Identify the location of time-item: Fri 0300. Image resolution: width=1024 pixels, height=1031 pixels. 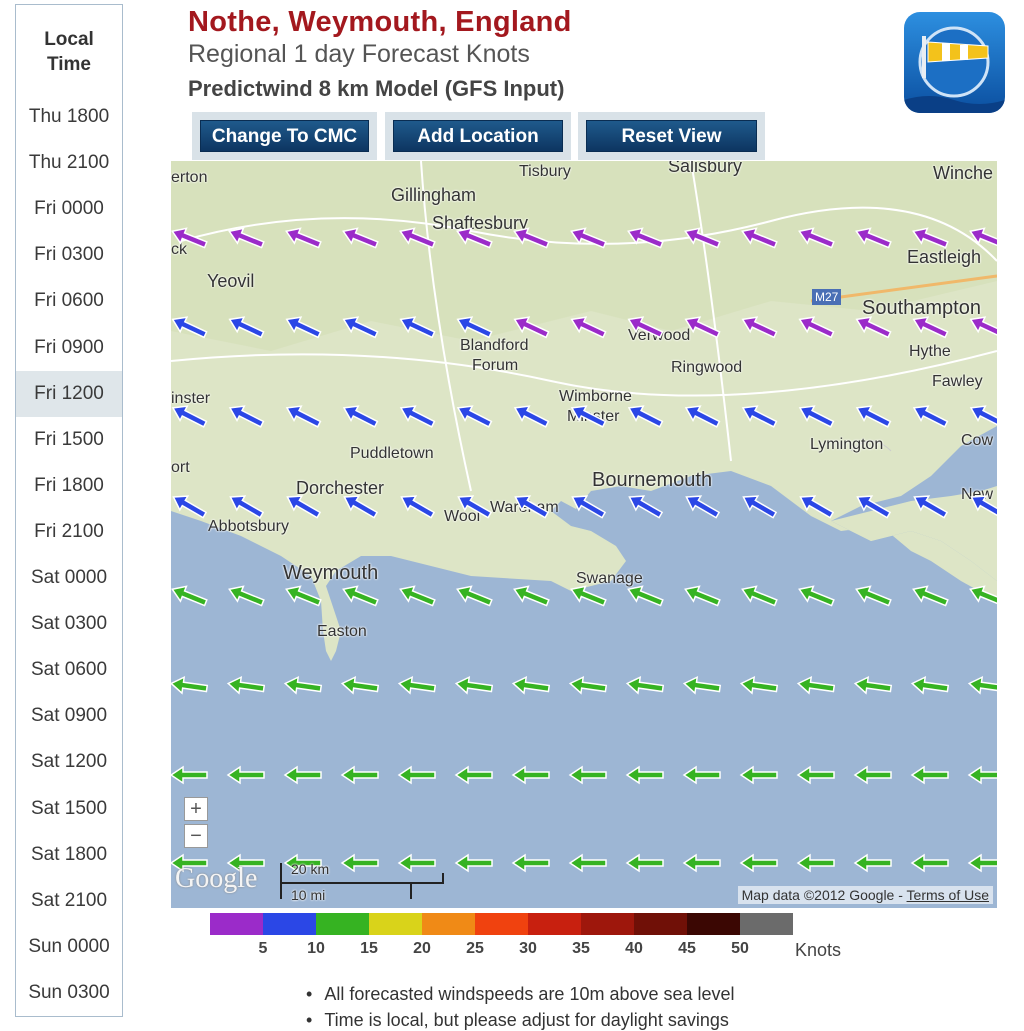
(69, 255).